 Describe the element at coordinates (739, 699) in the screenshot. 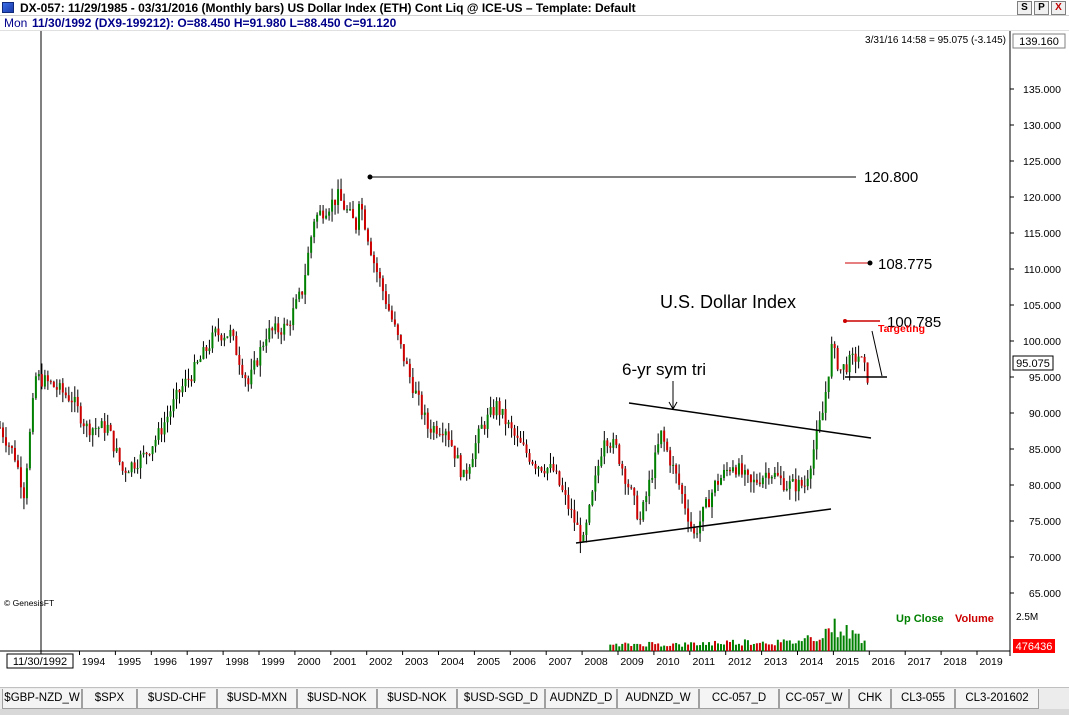

I see `symbol-tab: CC-057_D` at that location.